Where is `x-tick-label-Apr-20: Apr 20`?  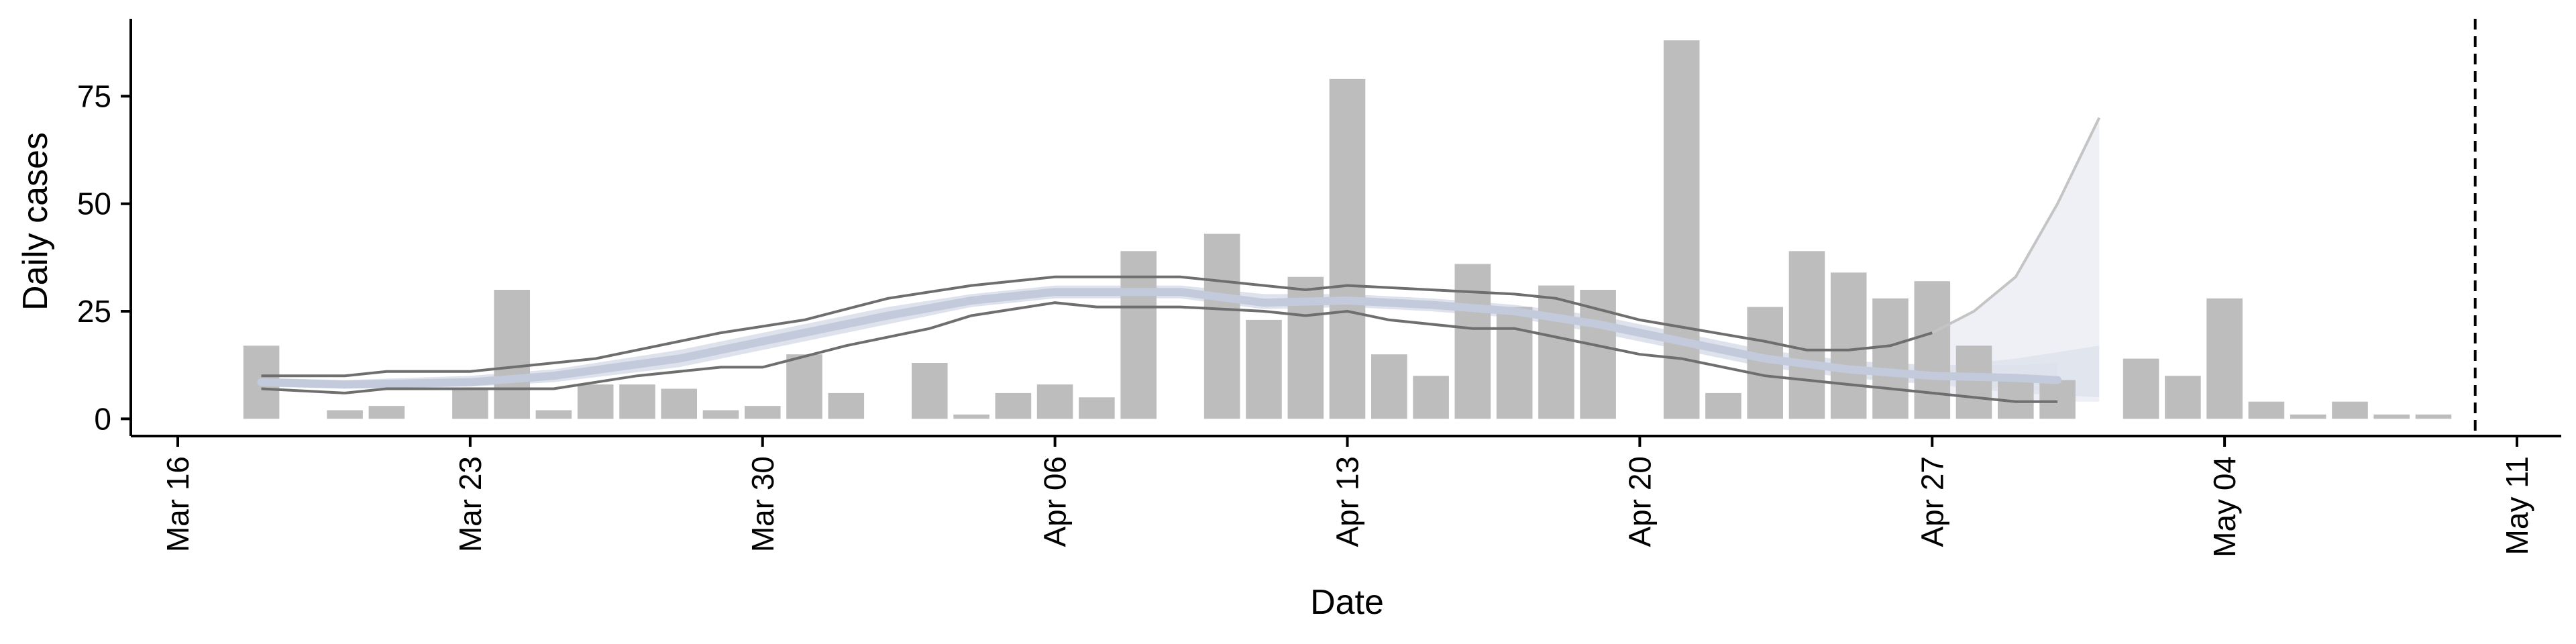
x-tick-label-Apr-20: Apr 20 is located at coordinates (1639, 501).